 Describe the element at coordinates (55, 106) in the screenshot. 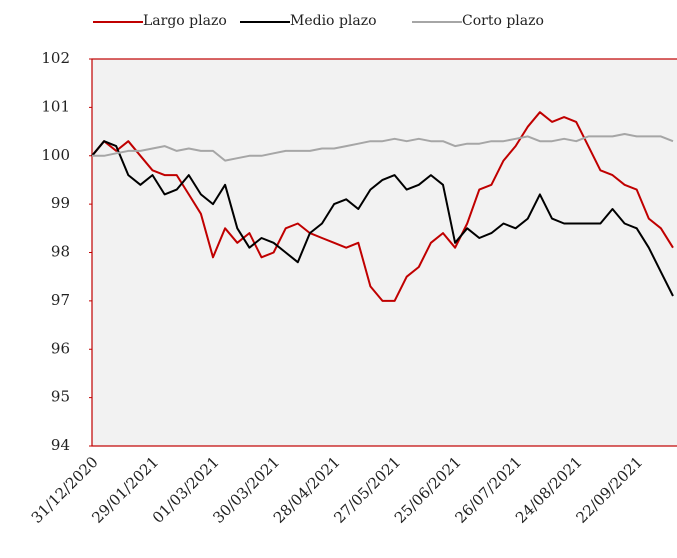

I see `y-tick-label: 101` at that location.